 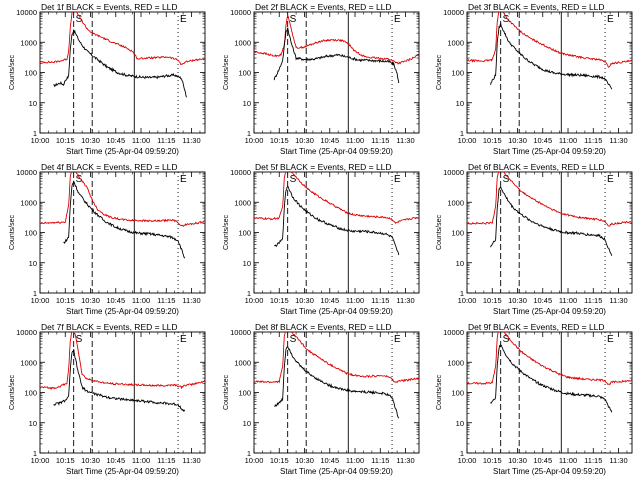 What do you see at coordinates (109, 7) in the screenshot?
I see `panel-title: Det 1f BLACK = Events, RED = LLD` at bounding box center [109, 7].